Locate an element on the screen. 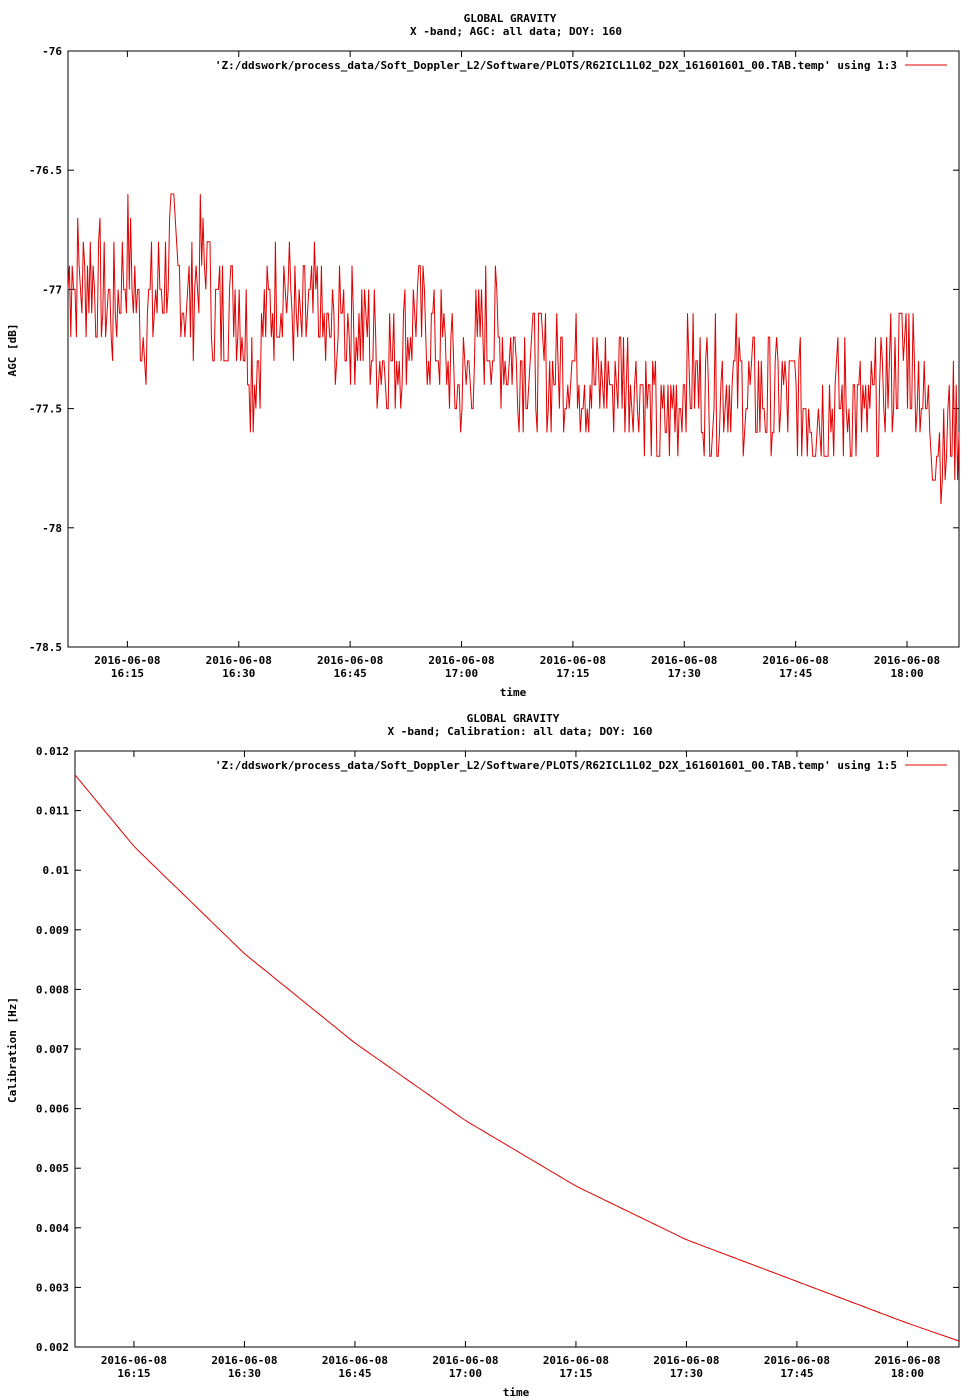  chart-cal-xtick-time: 17:30 is located at coordinates (686, 1373).